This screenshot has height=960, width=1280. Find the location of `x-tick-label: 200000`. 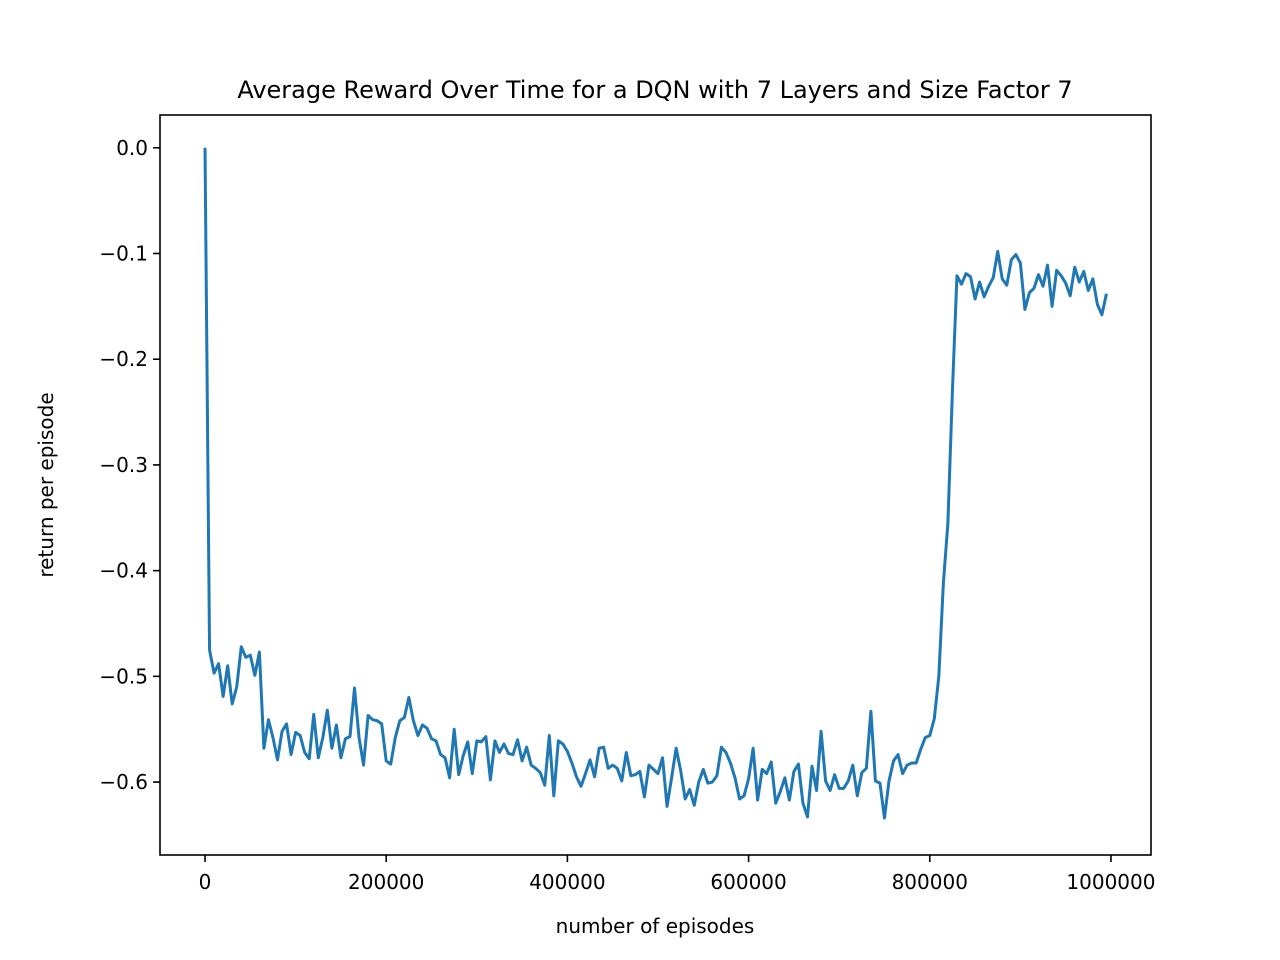

x-tick-label: 200000 is located at coordinates (386, 882).